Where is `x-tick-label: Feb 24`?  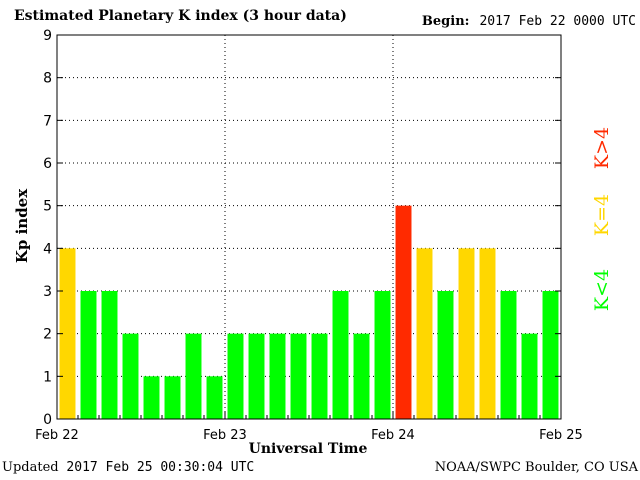
x-tick-label: Feb 24 is located at coordinates (393, 435).